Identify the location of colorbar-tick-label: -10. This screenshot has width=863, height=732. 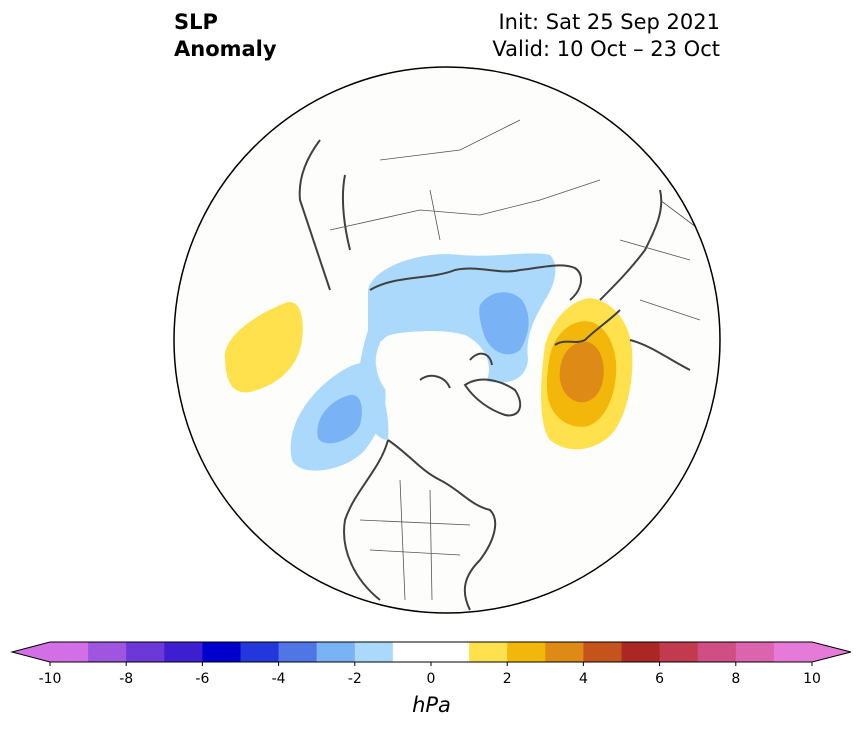
(50, 679).